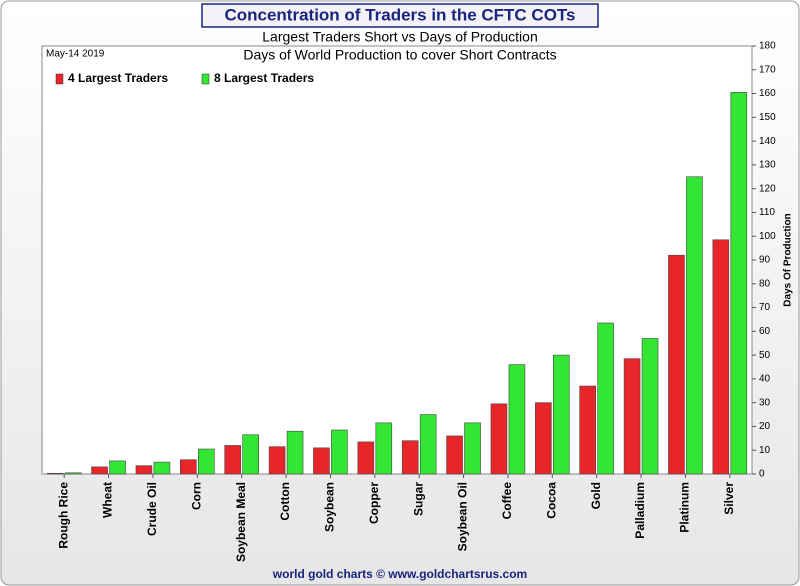  I want to click on x-tick-label: Palladium, so click(640, 510).